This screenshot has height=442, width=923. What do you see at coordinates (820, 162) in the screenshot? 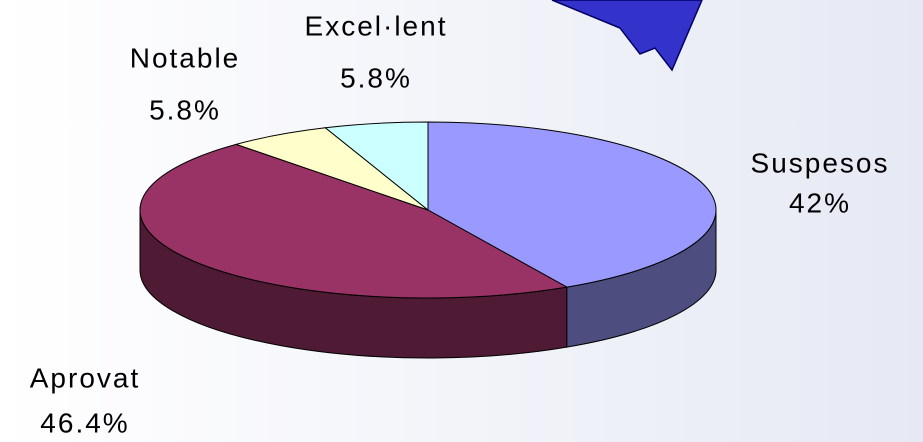
I see `category-label: Suspesos` at bounding box center [820, 162].